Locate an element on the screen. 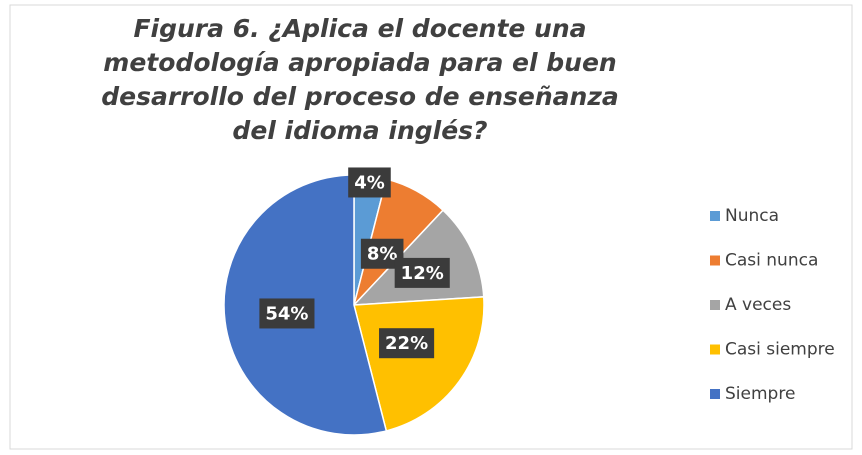  data-label: 54% is located at coordinates (286, 313).